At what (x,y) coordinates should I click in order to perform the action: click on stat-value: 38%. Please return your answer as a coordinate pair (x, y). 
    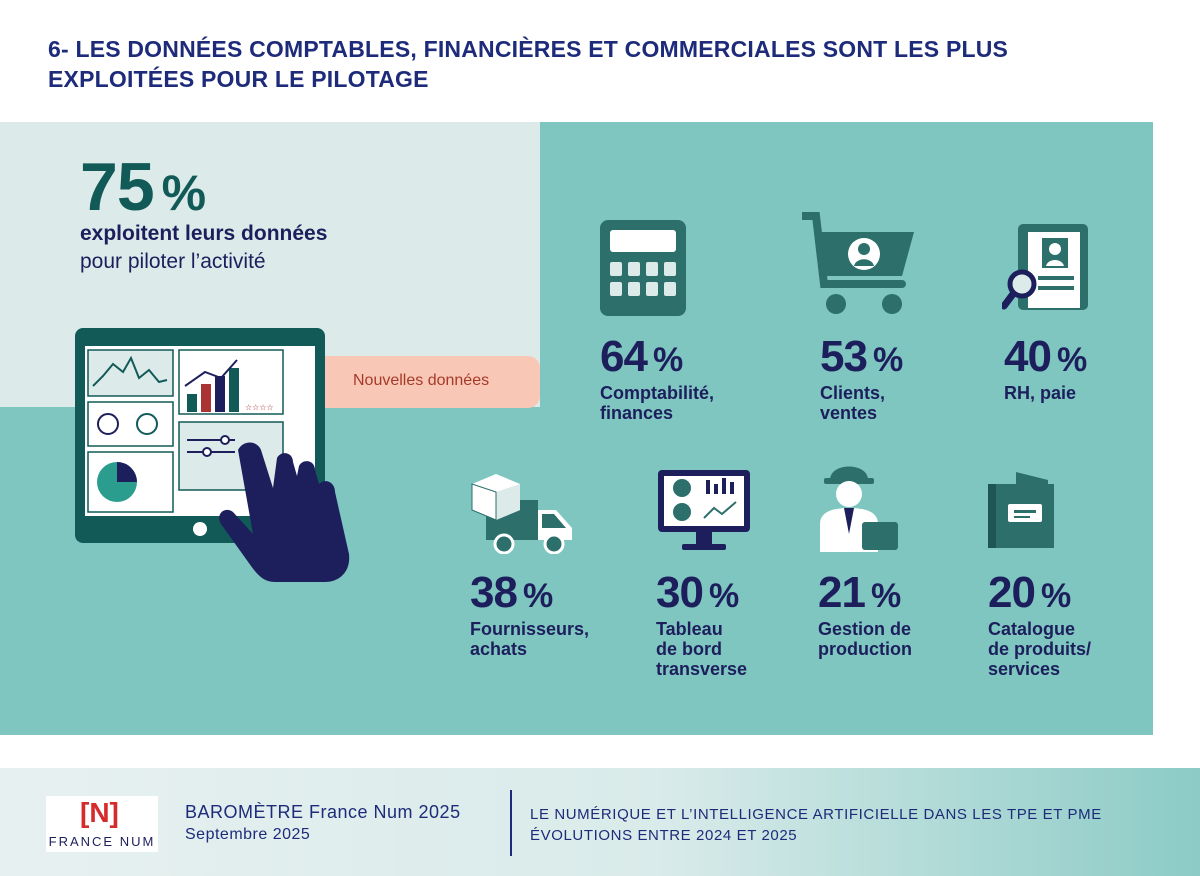
    Looking at the image, I should click on (529, 594).